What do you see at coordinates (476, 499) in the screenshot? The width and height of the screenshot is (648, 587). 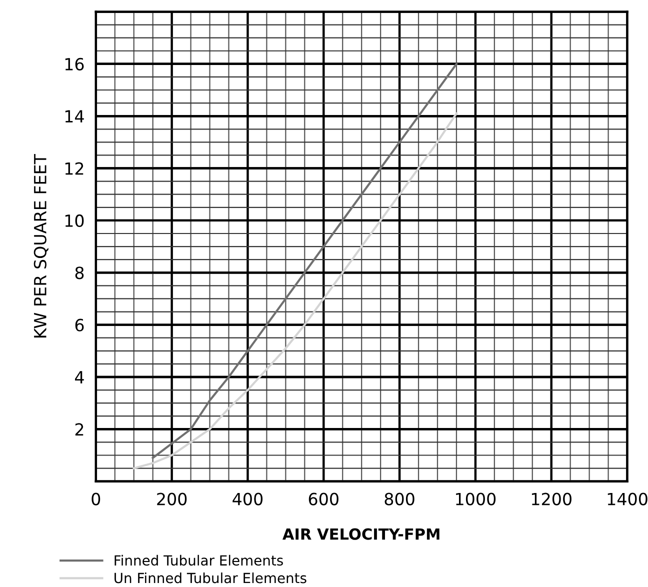 I see `x-tick-label: 1000` at bounding box center [476, 499].